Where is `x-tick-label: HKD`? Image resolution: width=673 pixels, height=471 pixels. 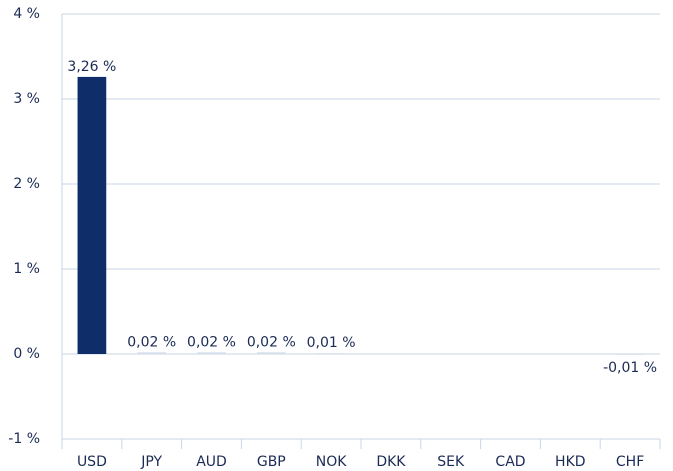 x-tick-label: HKD is located at coordinates (570, 462).